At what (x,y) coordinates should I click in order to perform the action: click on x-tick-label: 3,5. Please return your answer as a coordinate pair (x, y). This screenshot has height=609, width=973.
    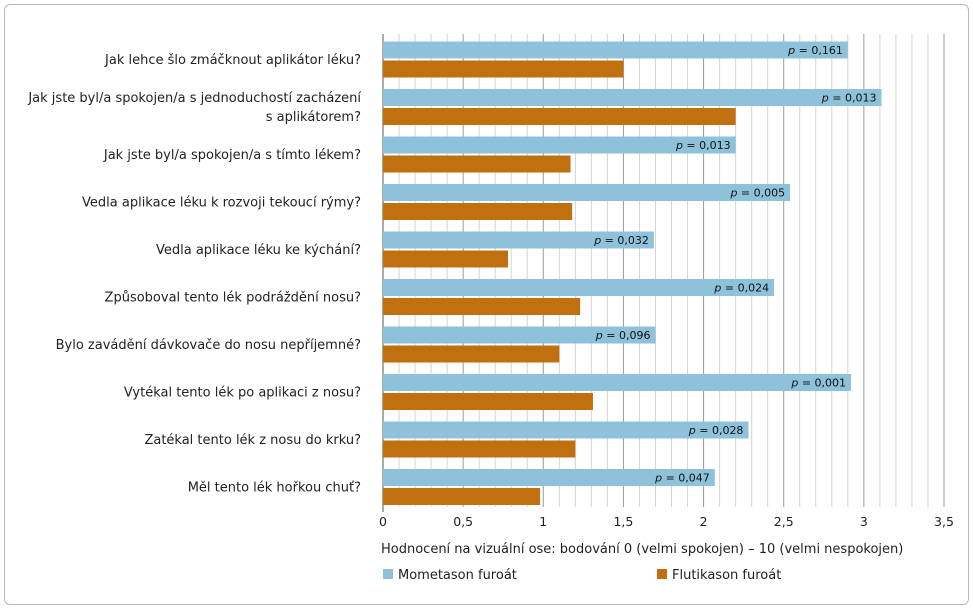
    Looking at the image, I should click on (944, 521).